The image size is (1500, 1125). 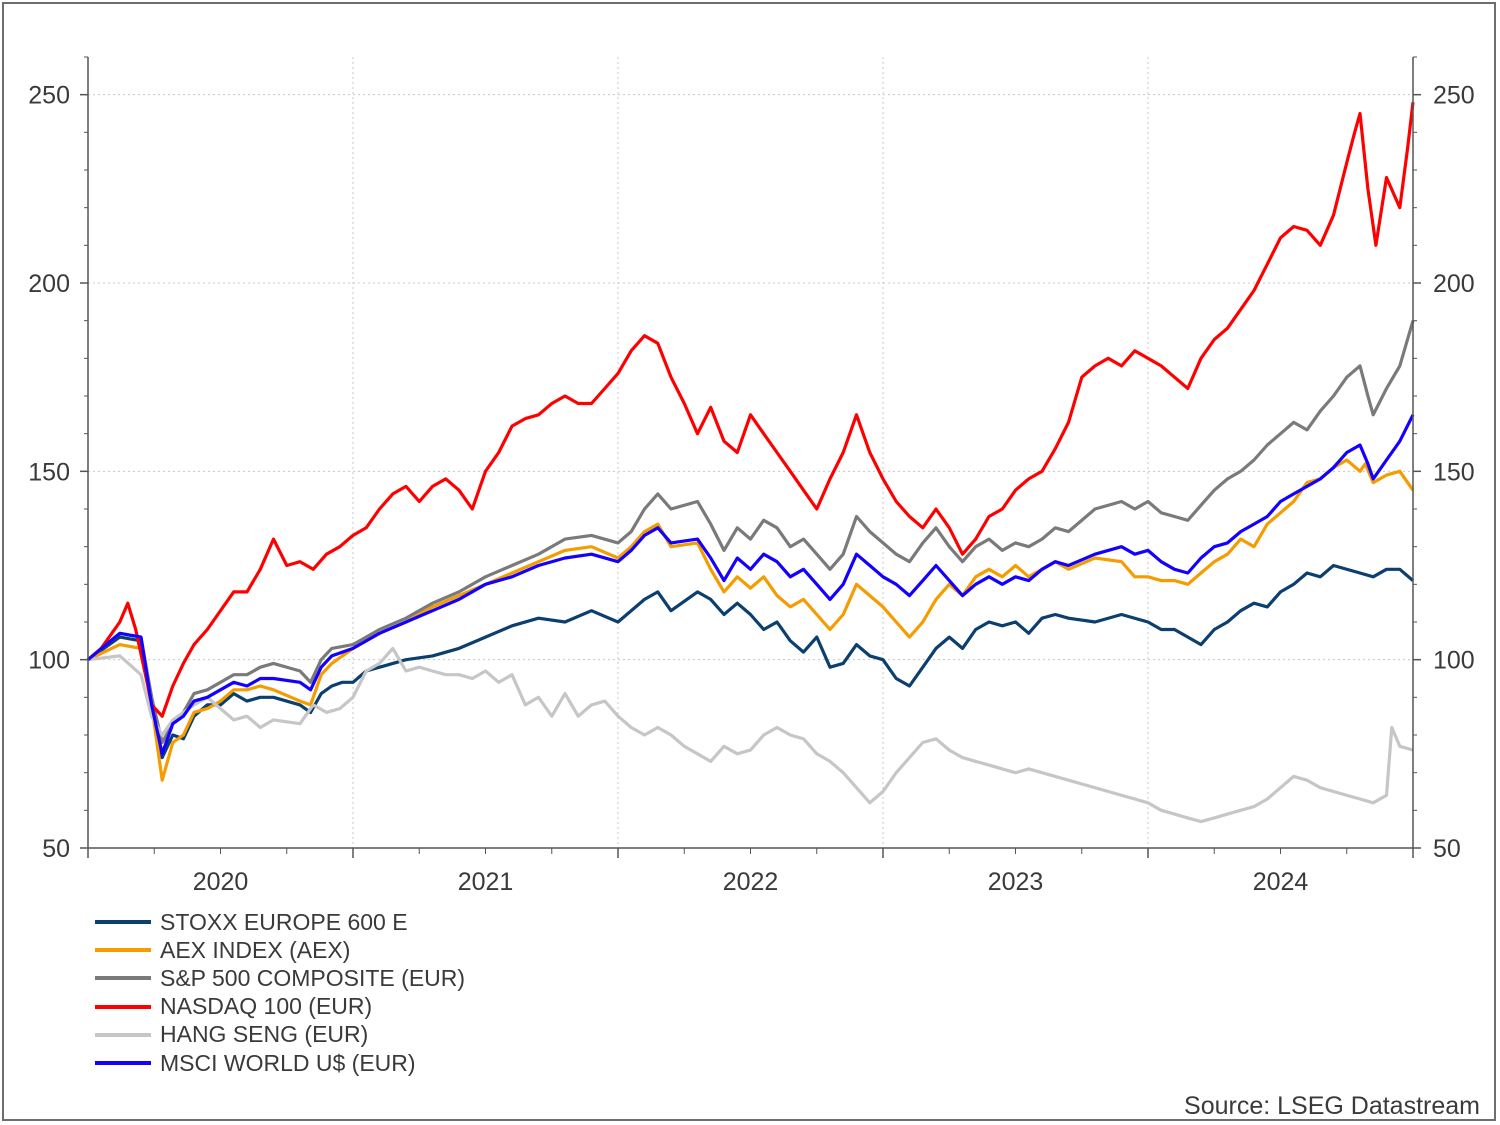 I want to click on y-tick-label-left: 150, so click(x=49, y=472).